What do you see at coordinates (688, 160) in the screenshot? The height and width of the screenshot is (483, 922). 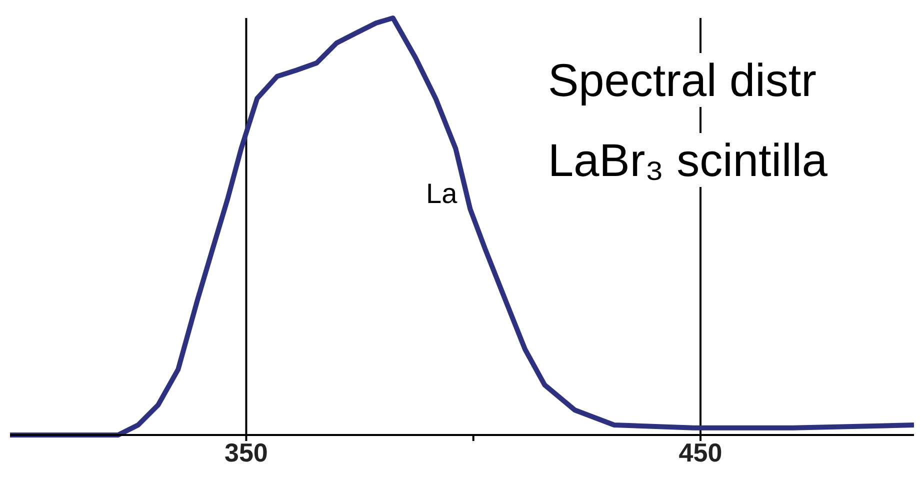 I see `annotation: LaBr₃ scintilla` at bounding box center [688, 160].